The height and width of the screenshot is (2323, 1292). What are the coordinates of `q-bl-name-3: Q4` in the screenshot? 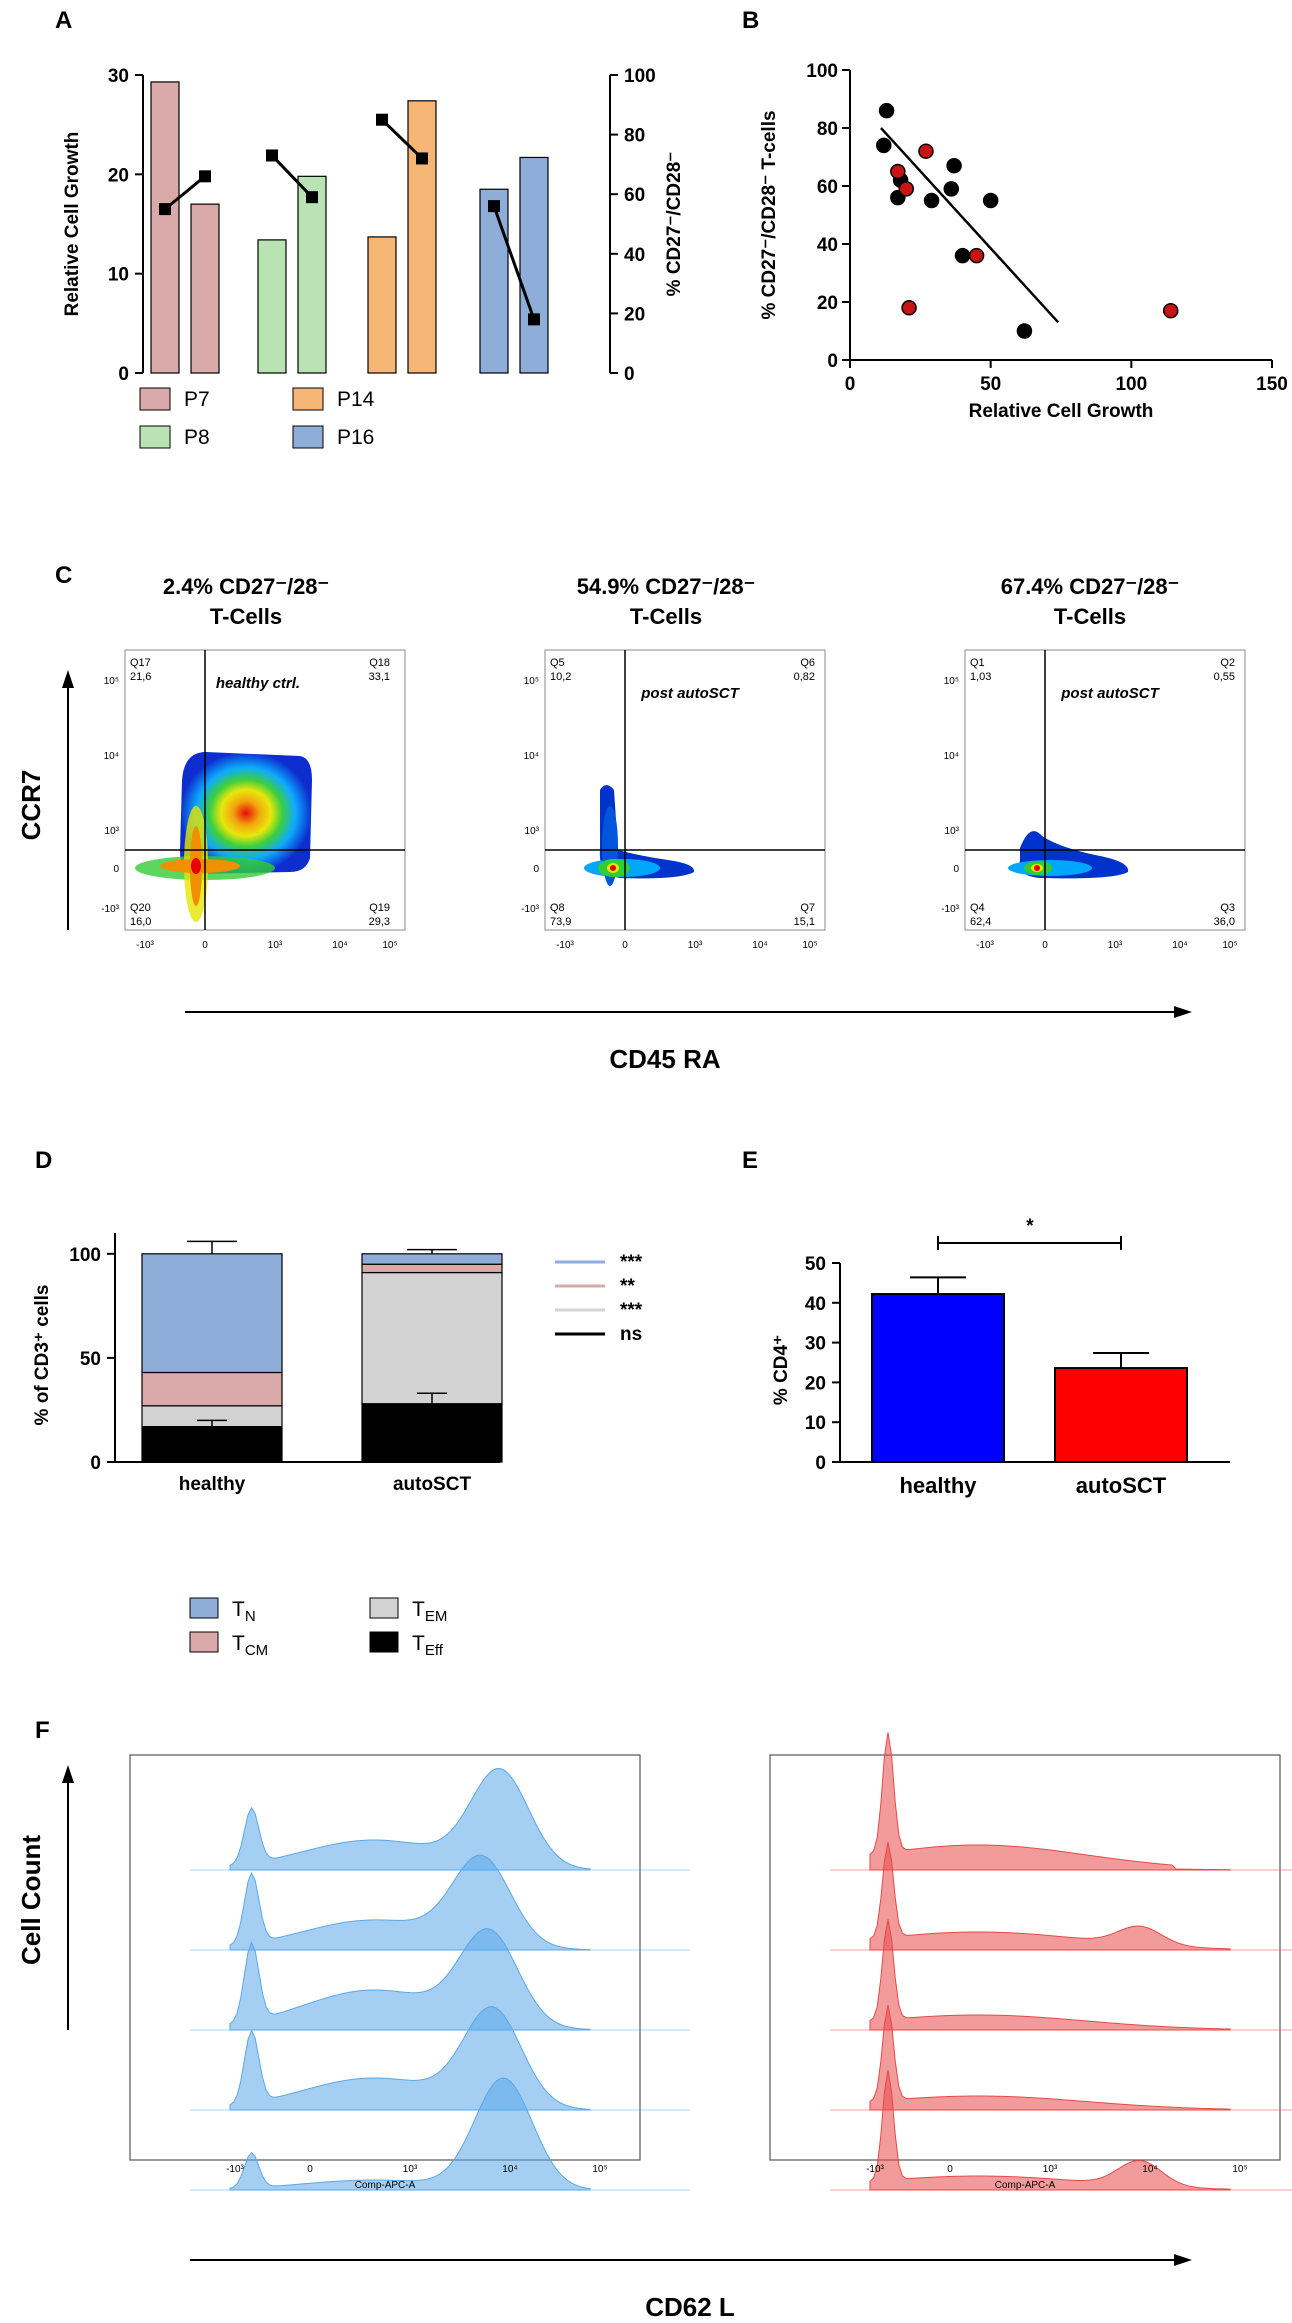 It's located at (977, 908).